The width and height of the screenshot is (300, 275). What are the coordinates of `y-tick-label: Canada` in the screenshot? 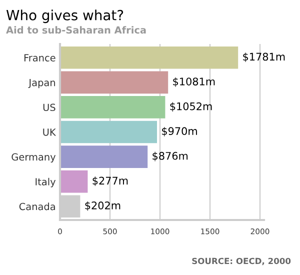 It's located at (37, 206).